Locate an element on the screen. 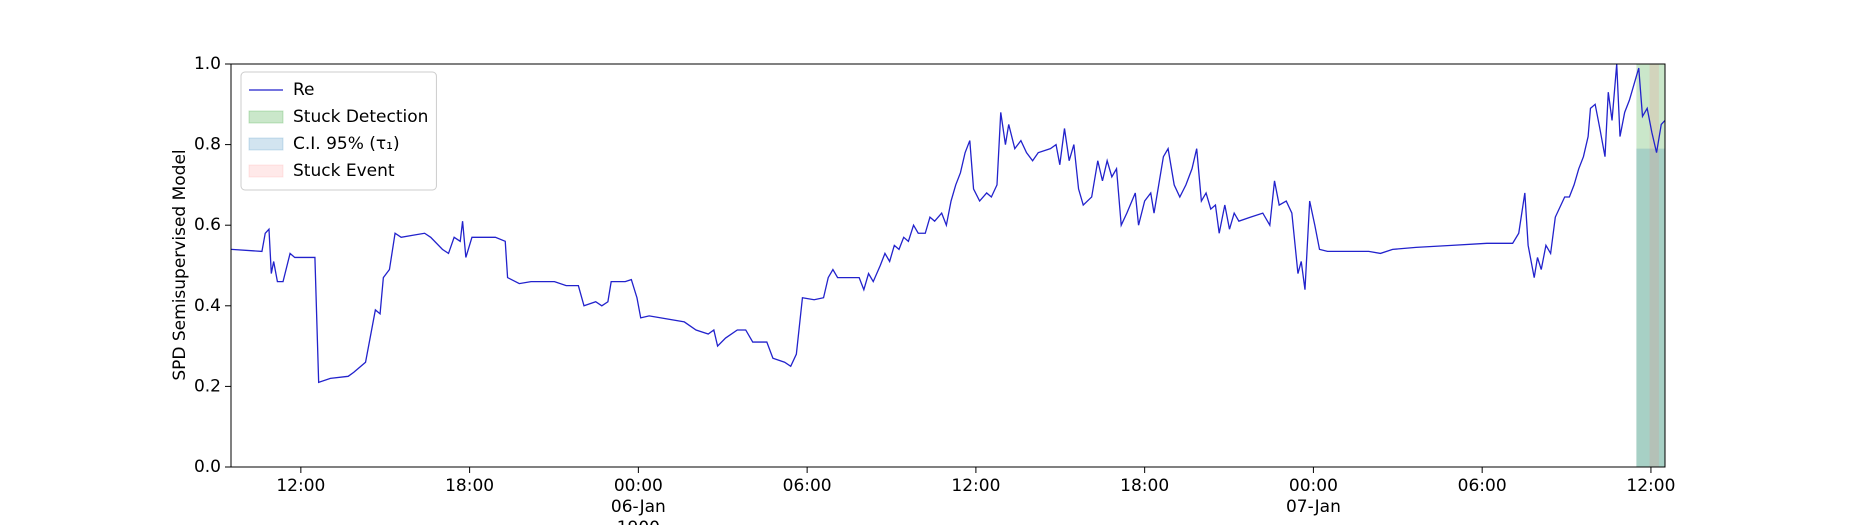 The image size is (1850, 525). y-tick-label: 0.6 is located at coordinates (207, 225).